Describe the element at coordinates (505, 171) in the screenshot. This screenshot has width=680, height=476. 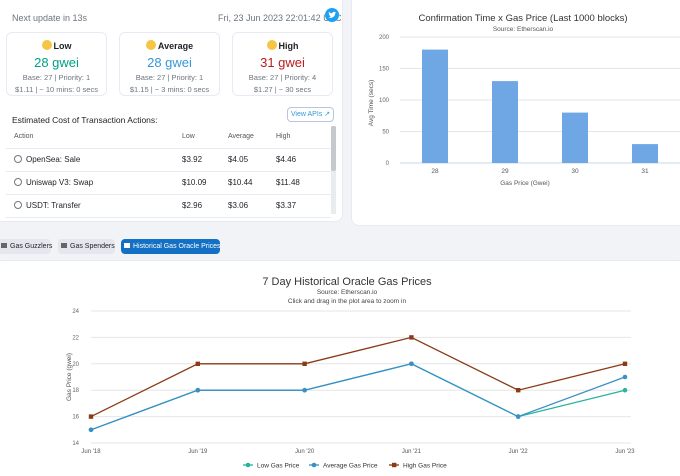
I see `bar-xtick-label: 29` at that location.